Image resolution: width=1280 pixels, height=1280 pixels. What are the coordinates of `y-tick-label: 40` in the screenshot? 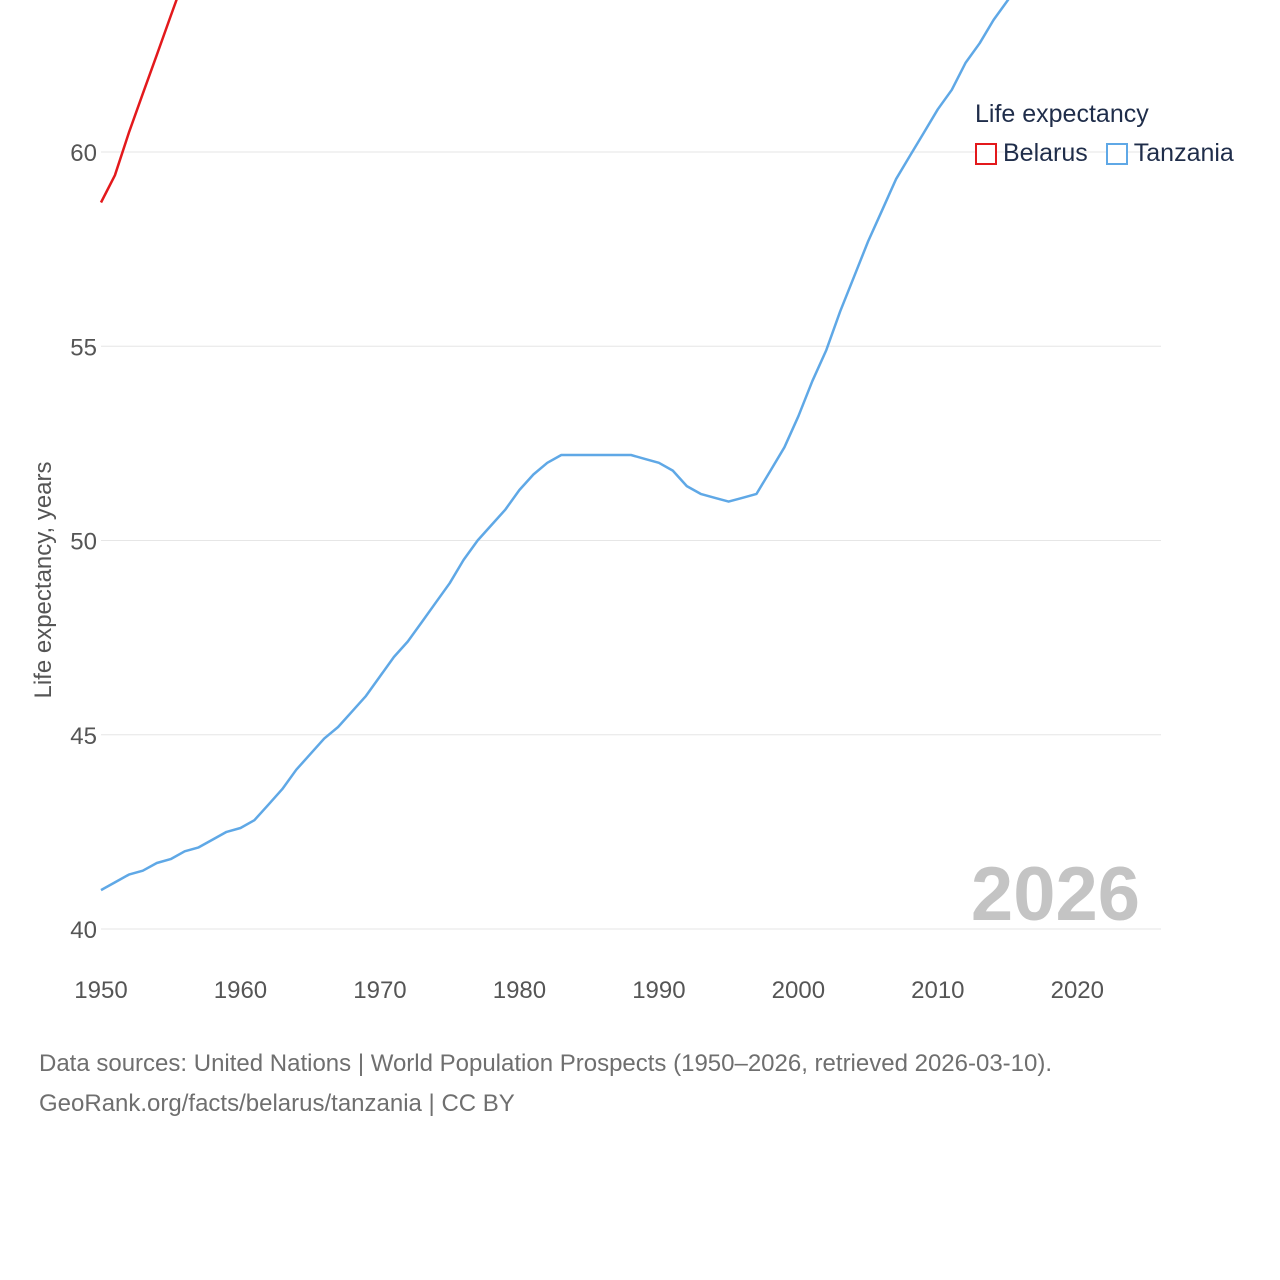 It's located at (83, 930).